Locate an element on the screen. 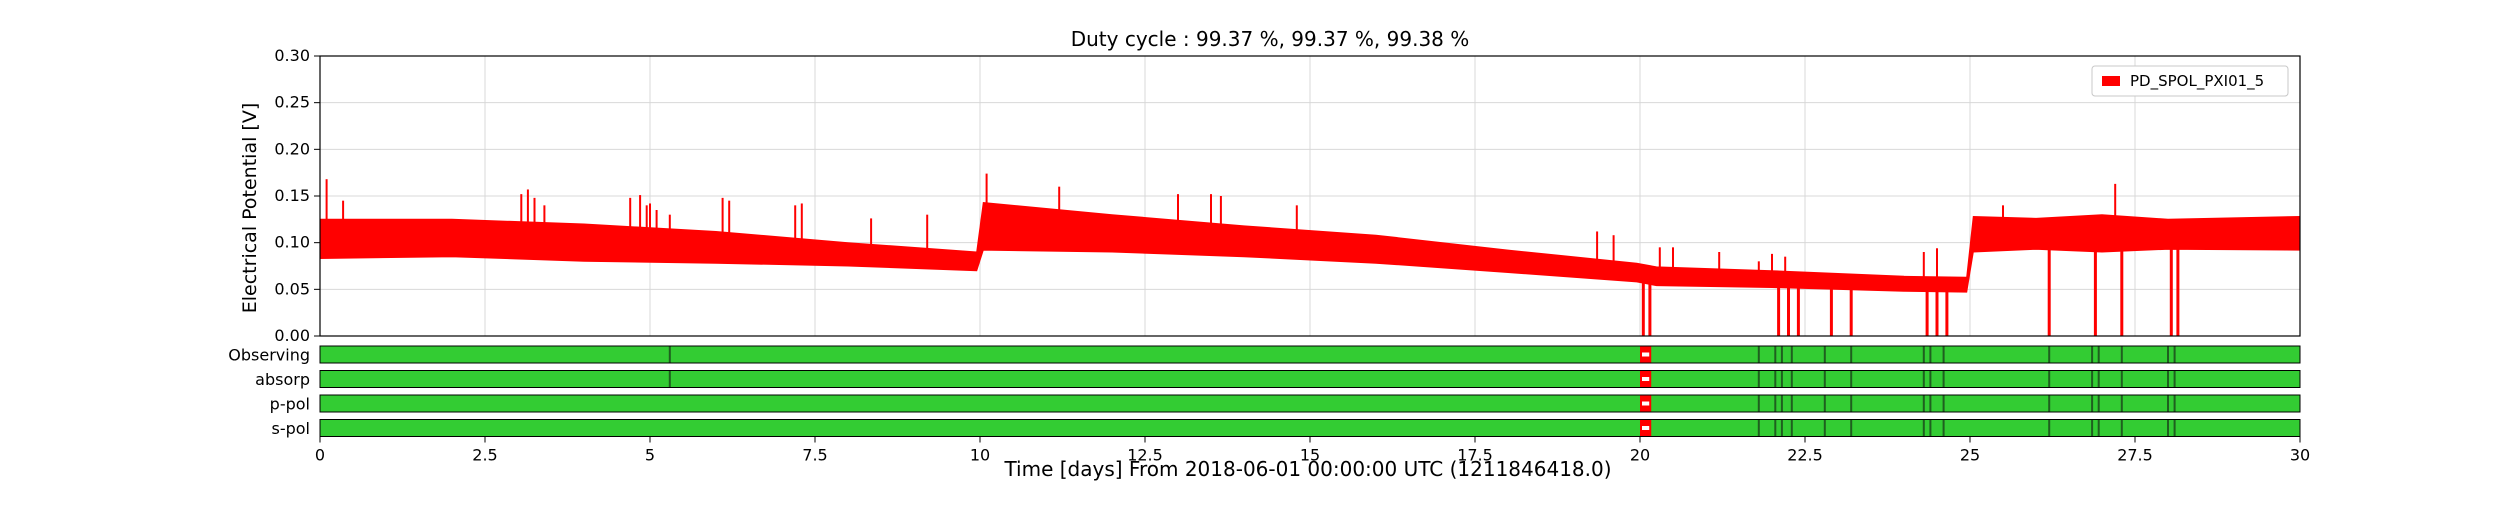 This screenshot has width=2500, height=505. x-tick-label: 15 is located at coordinates (1310, 455).